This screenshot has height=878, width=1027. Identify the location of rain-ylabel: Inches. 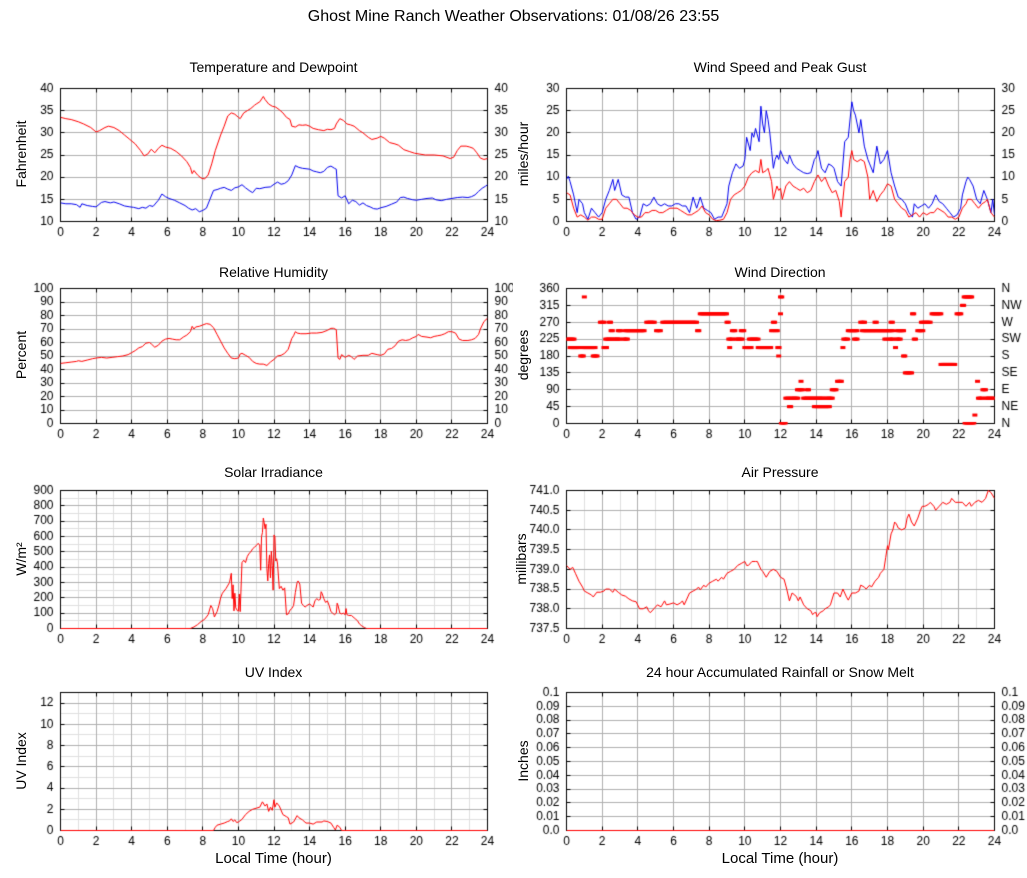
(523, 761).